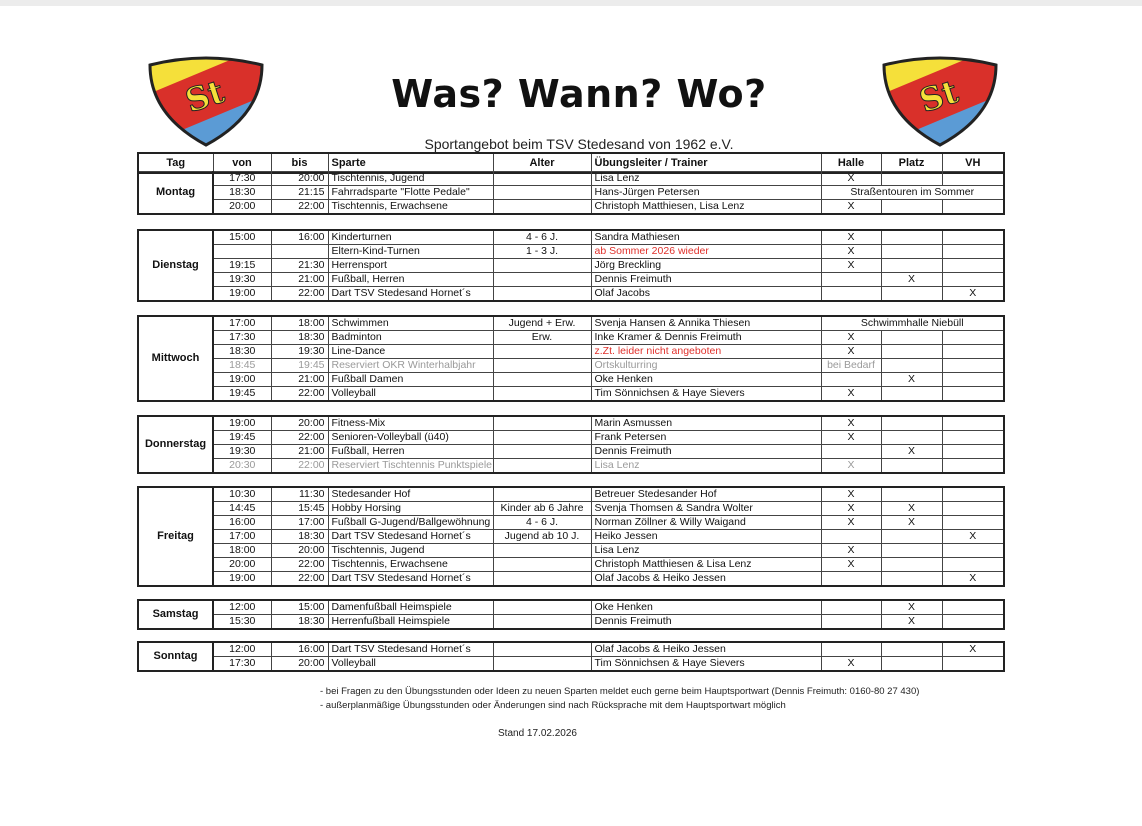 The width and height of the screenshot is (1142, 826). I want to click on column-header-sparte: Sparte, so click(410, 163).